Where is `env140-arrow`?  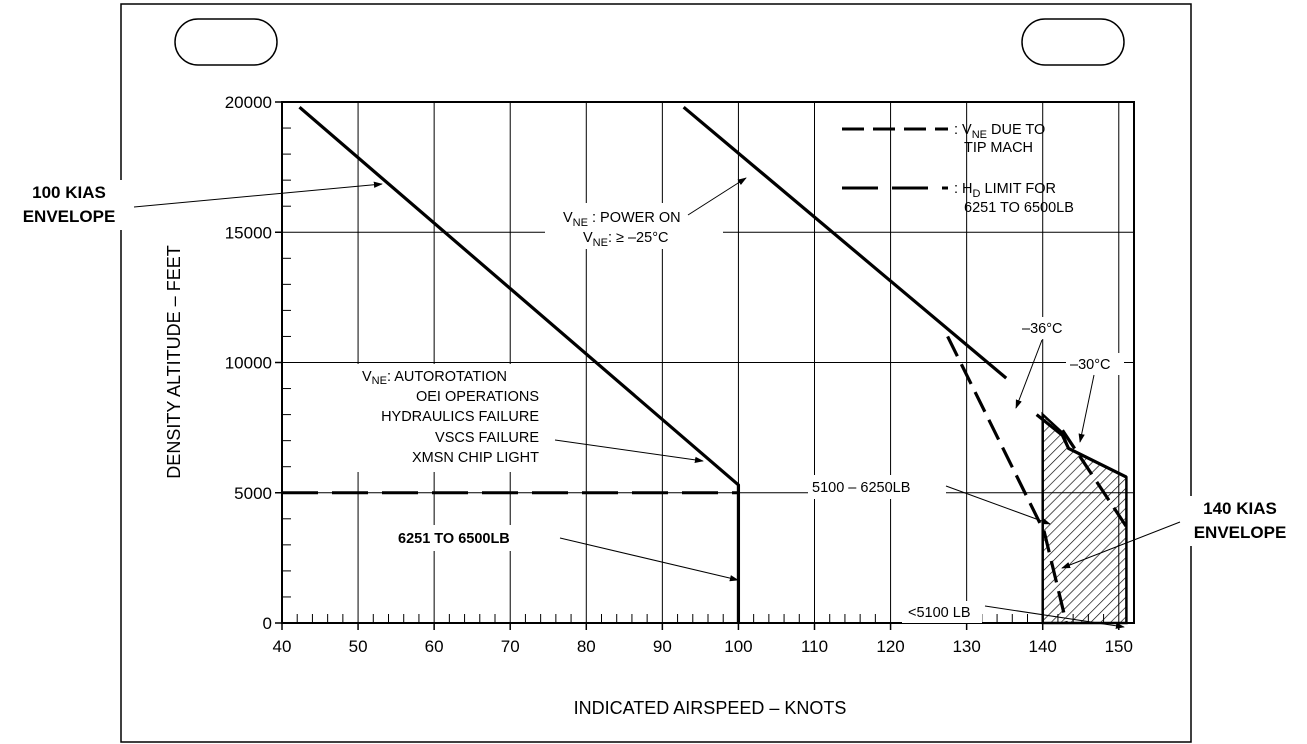
env140-arrow is located at coordinates (1121, 545).